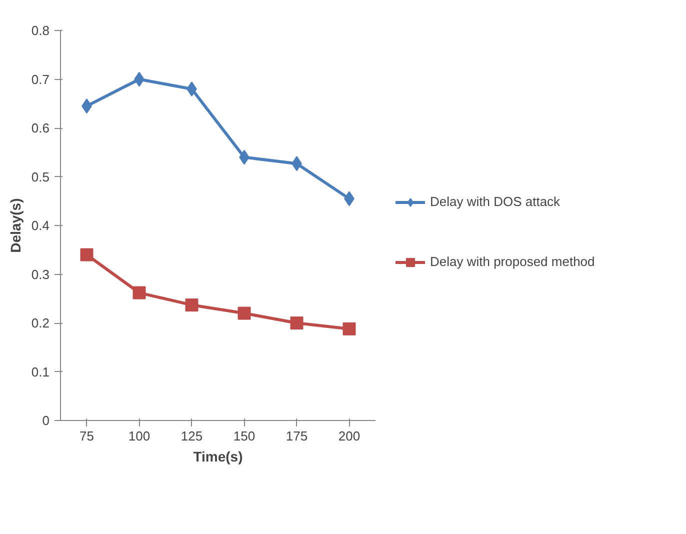 The width and height of the screenshot is (686, 534). I want to click on y-tick-label: 0.7, so click(40, 79).